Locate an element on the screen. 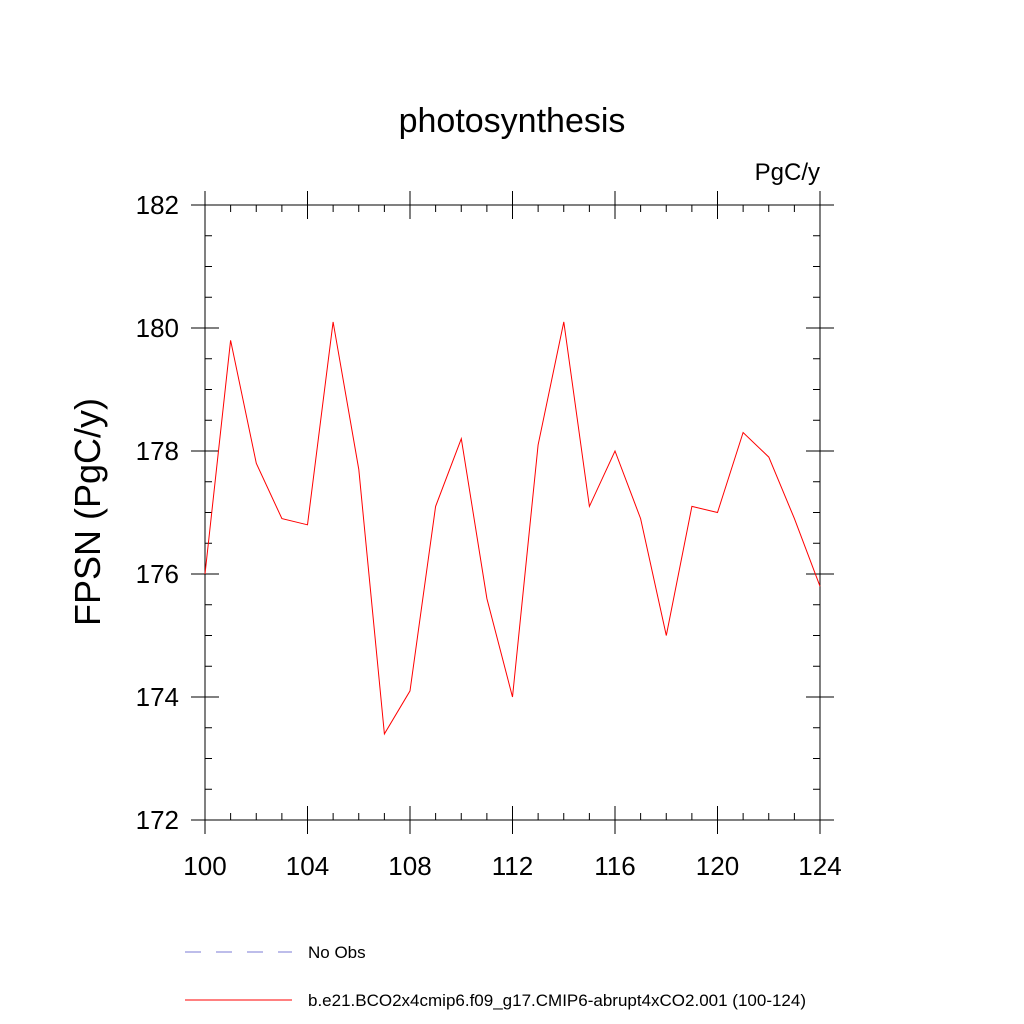  y-tick-label: 178 is located at coordinates (157, 451).